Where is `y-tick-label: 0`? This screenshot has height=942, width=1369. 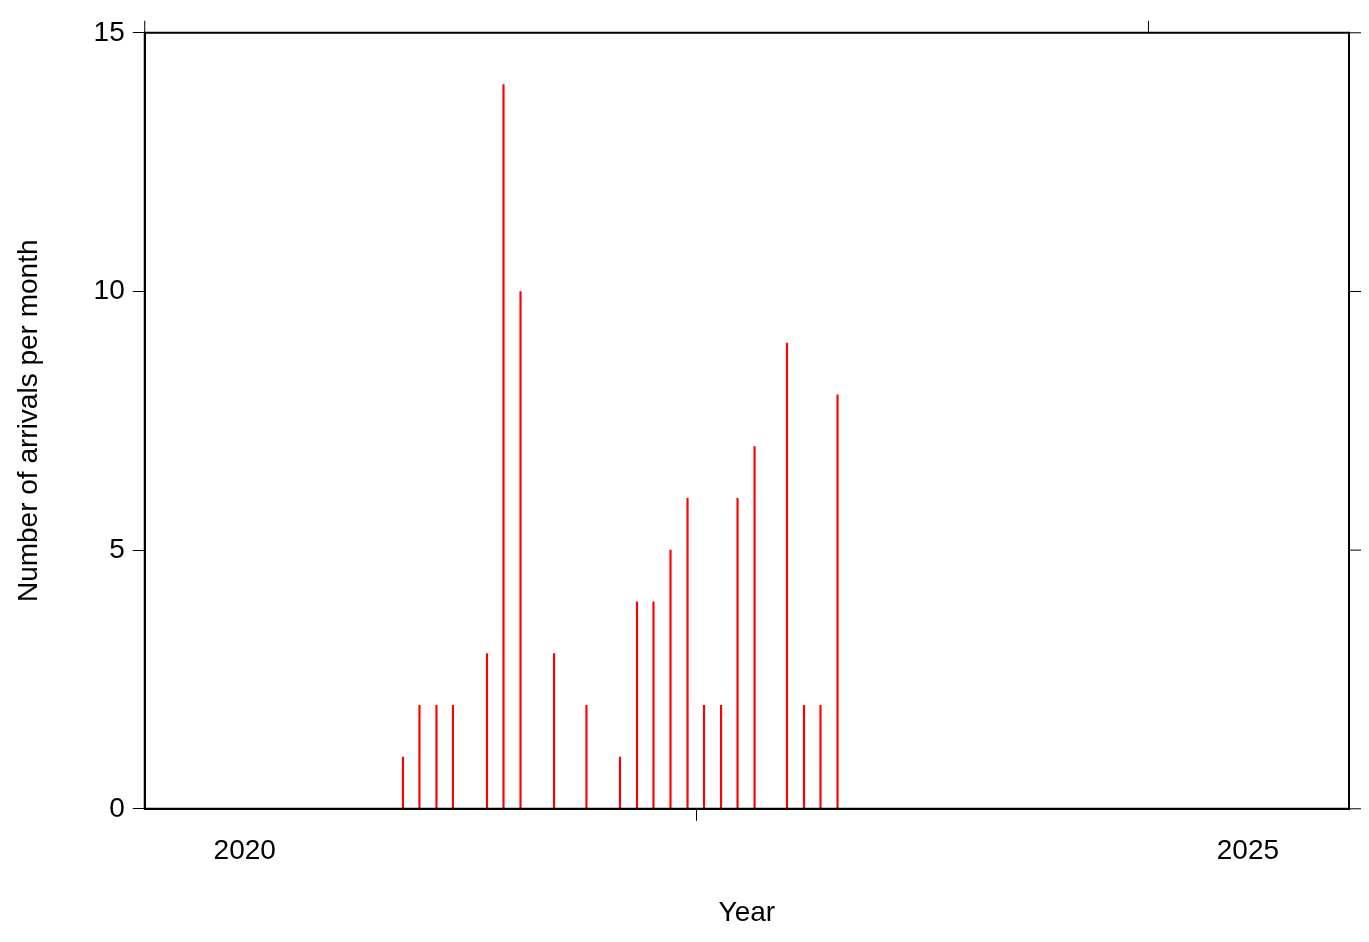
y-tick-label: 0 is located at coordinates (117, 807).